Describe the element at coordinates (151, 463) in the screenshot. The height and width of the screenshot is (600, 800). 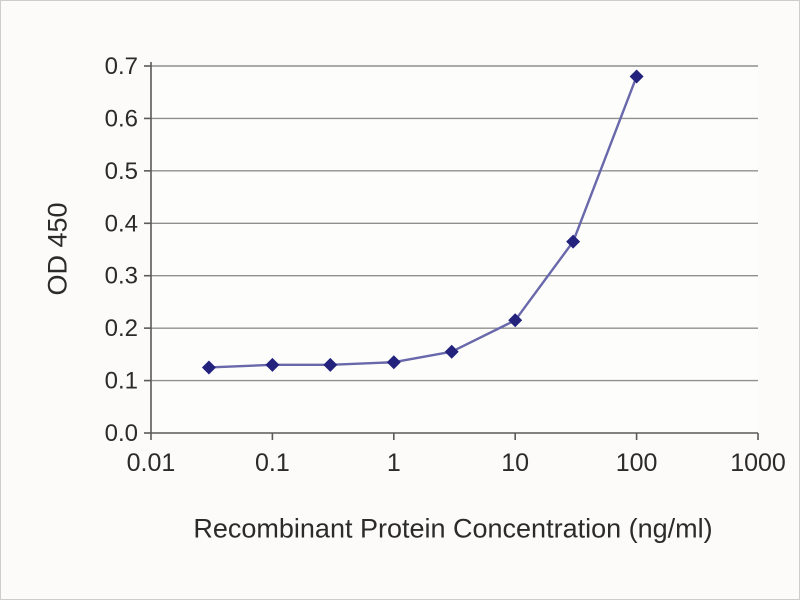
I see `x-tick-label: 0.01` at that location.